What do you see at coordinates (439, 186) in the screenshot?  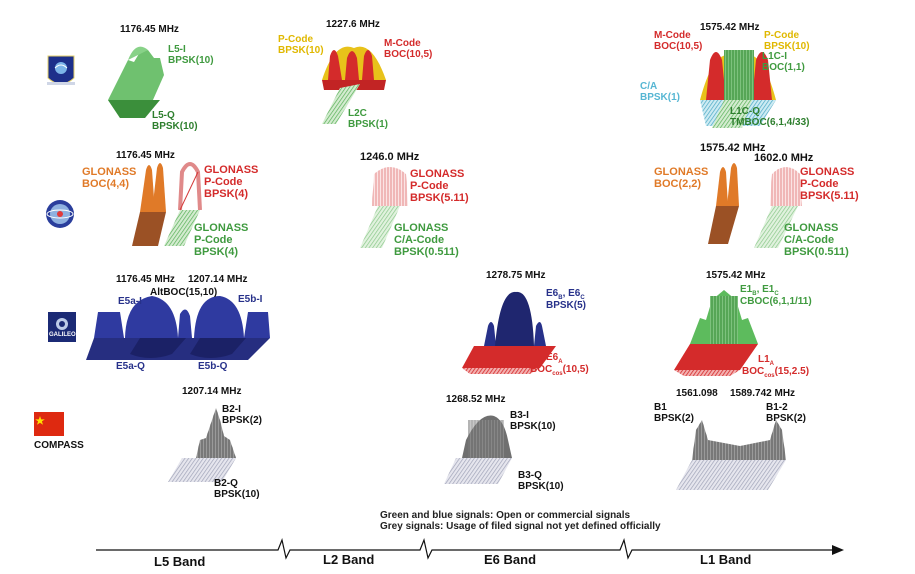 I see `glonass-e6-pcode-label: GLONASS P-Code BPSK(5.11)` at bounding box center [439, 186].